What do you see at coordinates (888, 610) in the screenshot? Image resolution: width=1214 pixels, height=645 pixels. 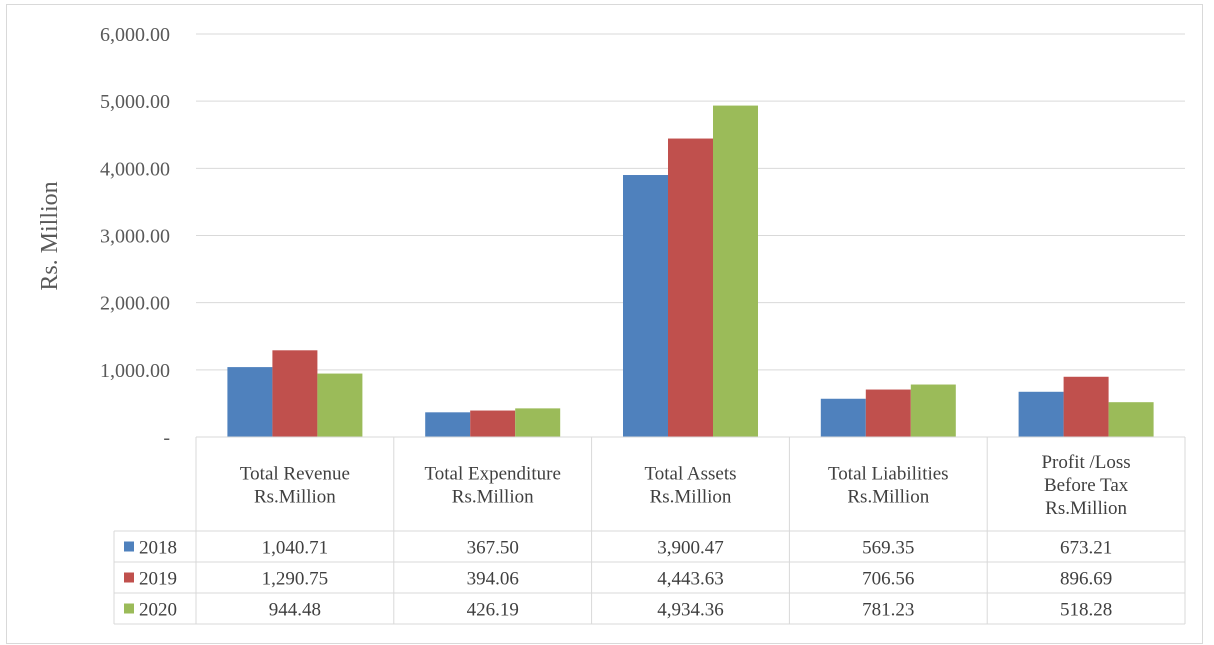 I see `data-label: 781.23` at bounding box center [888, 610].